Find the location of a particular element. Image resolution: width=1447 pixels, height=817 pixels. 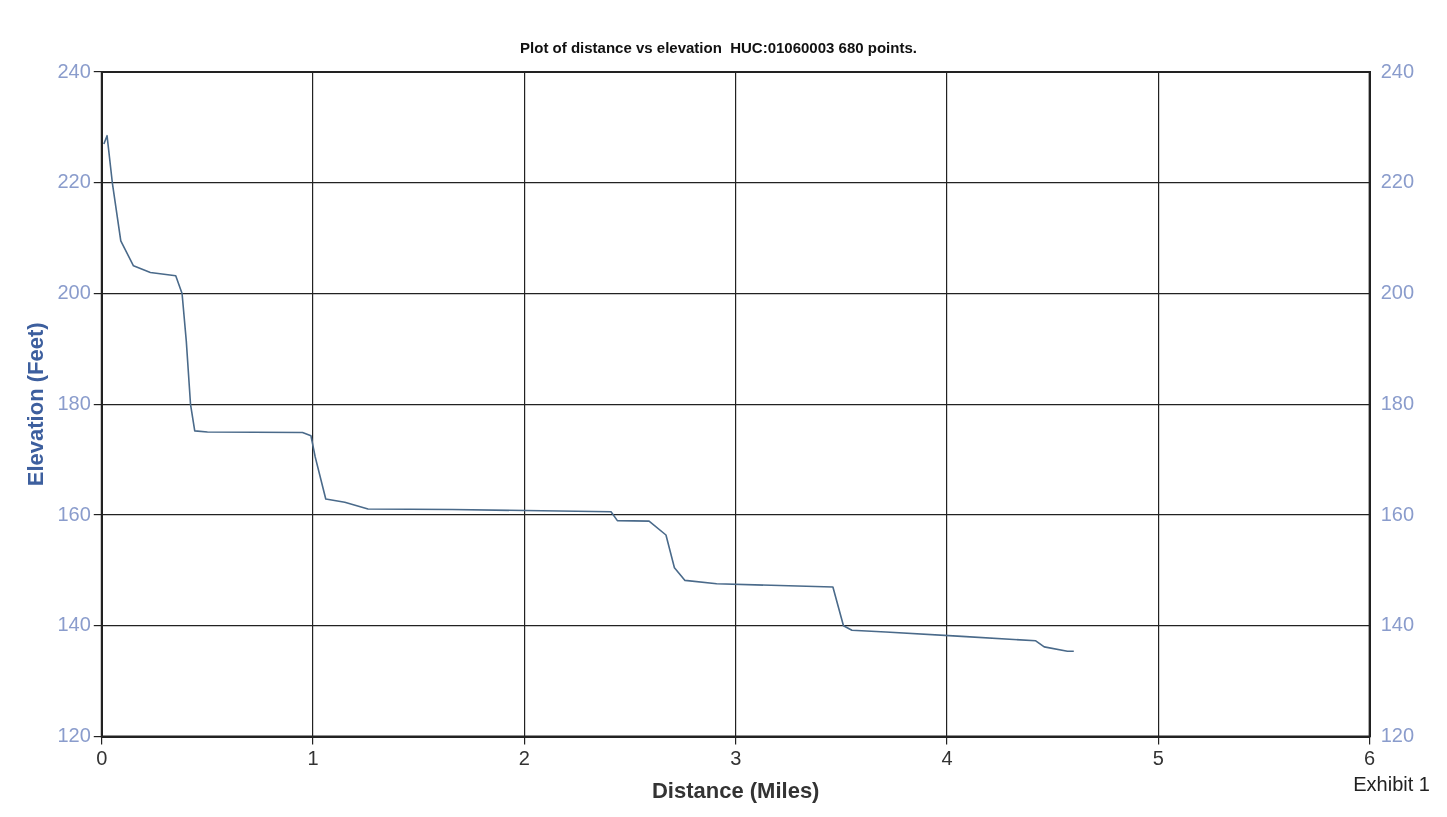

y-tick-label: 140 is located at coordinates (74, 624).